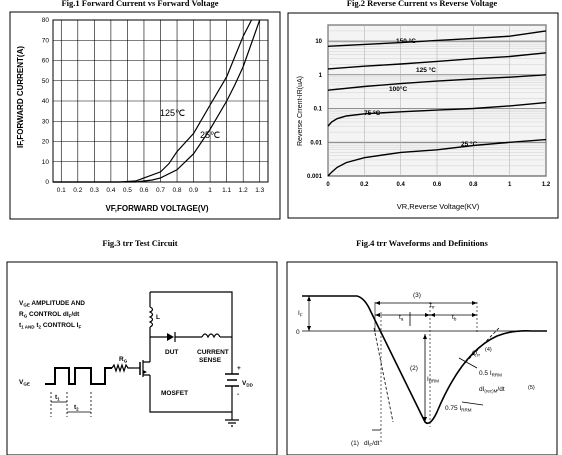  What do you see at coordinates (401, 318) in the screenshot?
I see `fig4-ta-label: ta` at bounding box center [401, 318].